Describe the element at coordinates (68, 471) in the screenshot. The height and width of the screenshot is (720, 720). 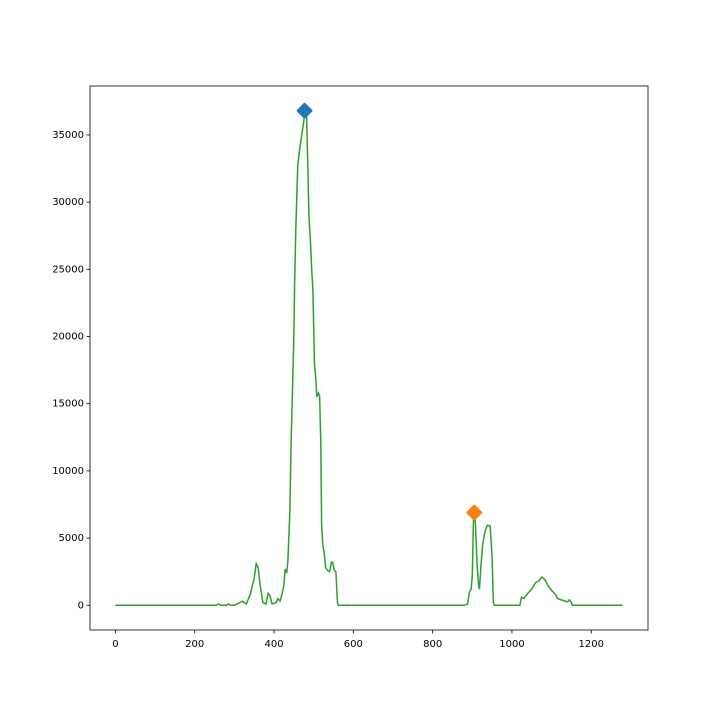
I see `y-tick-label: 10000` at that location.